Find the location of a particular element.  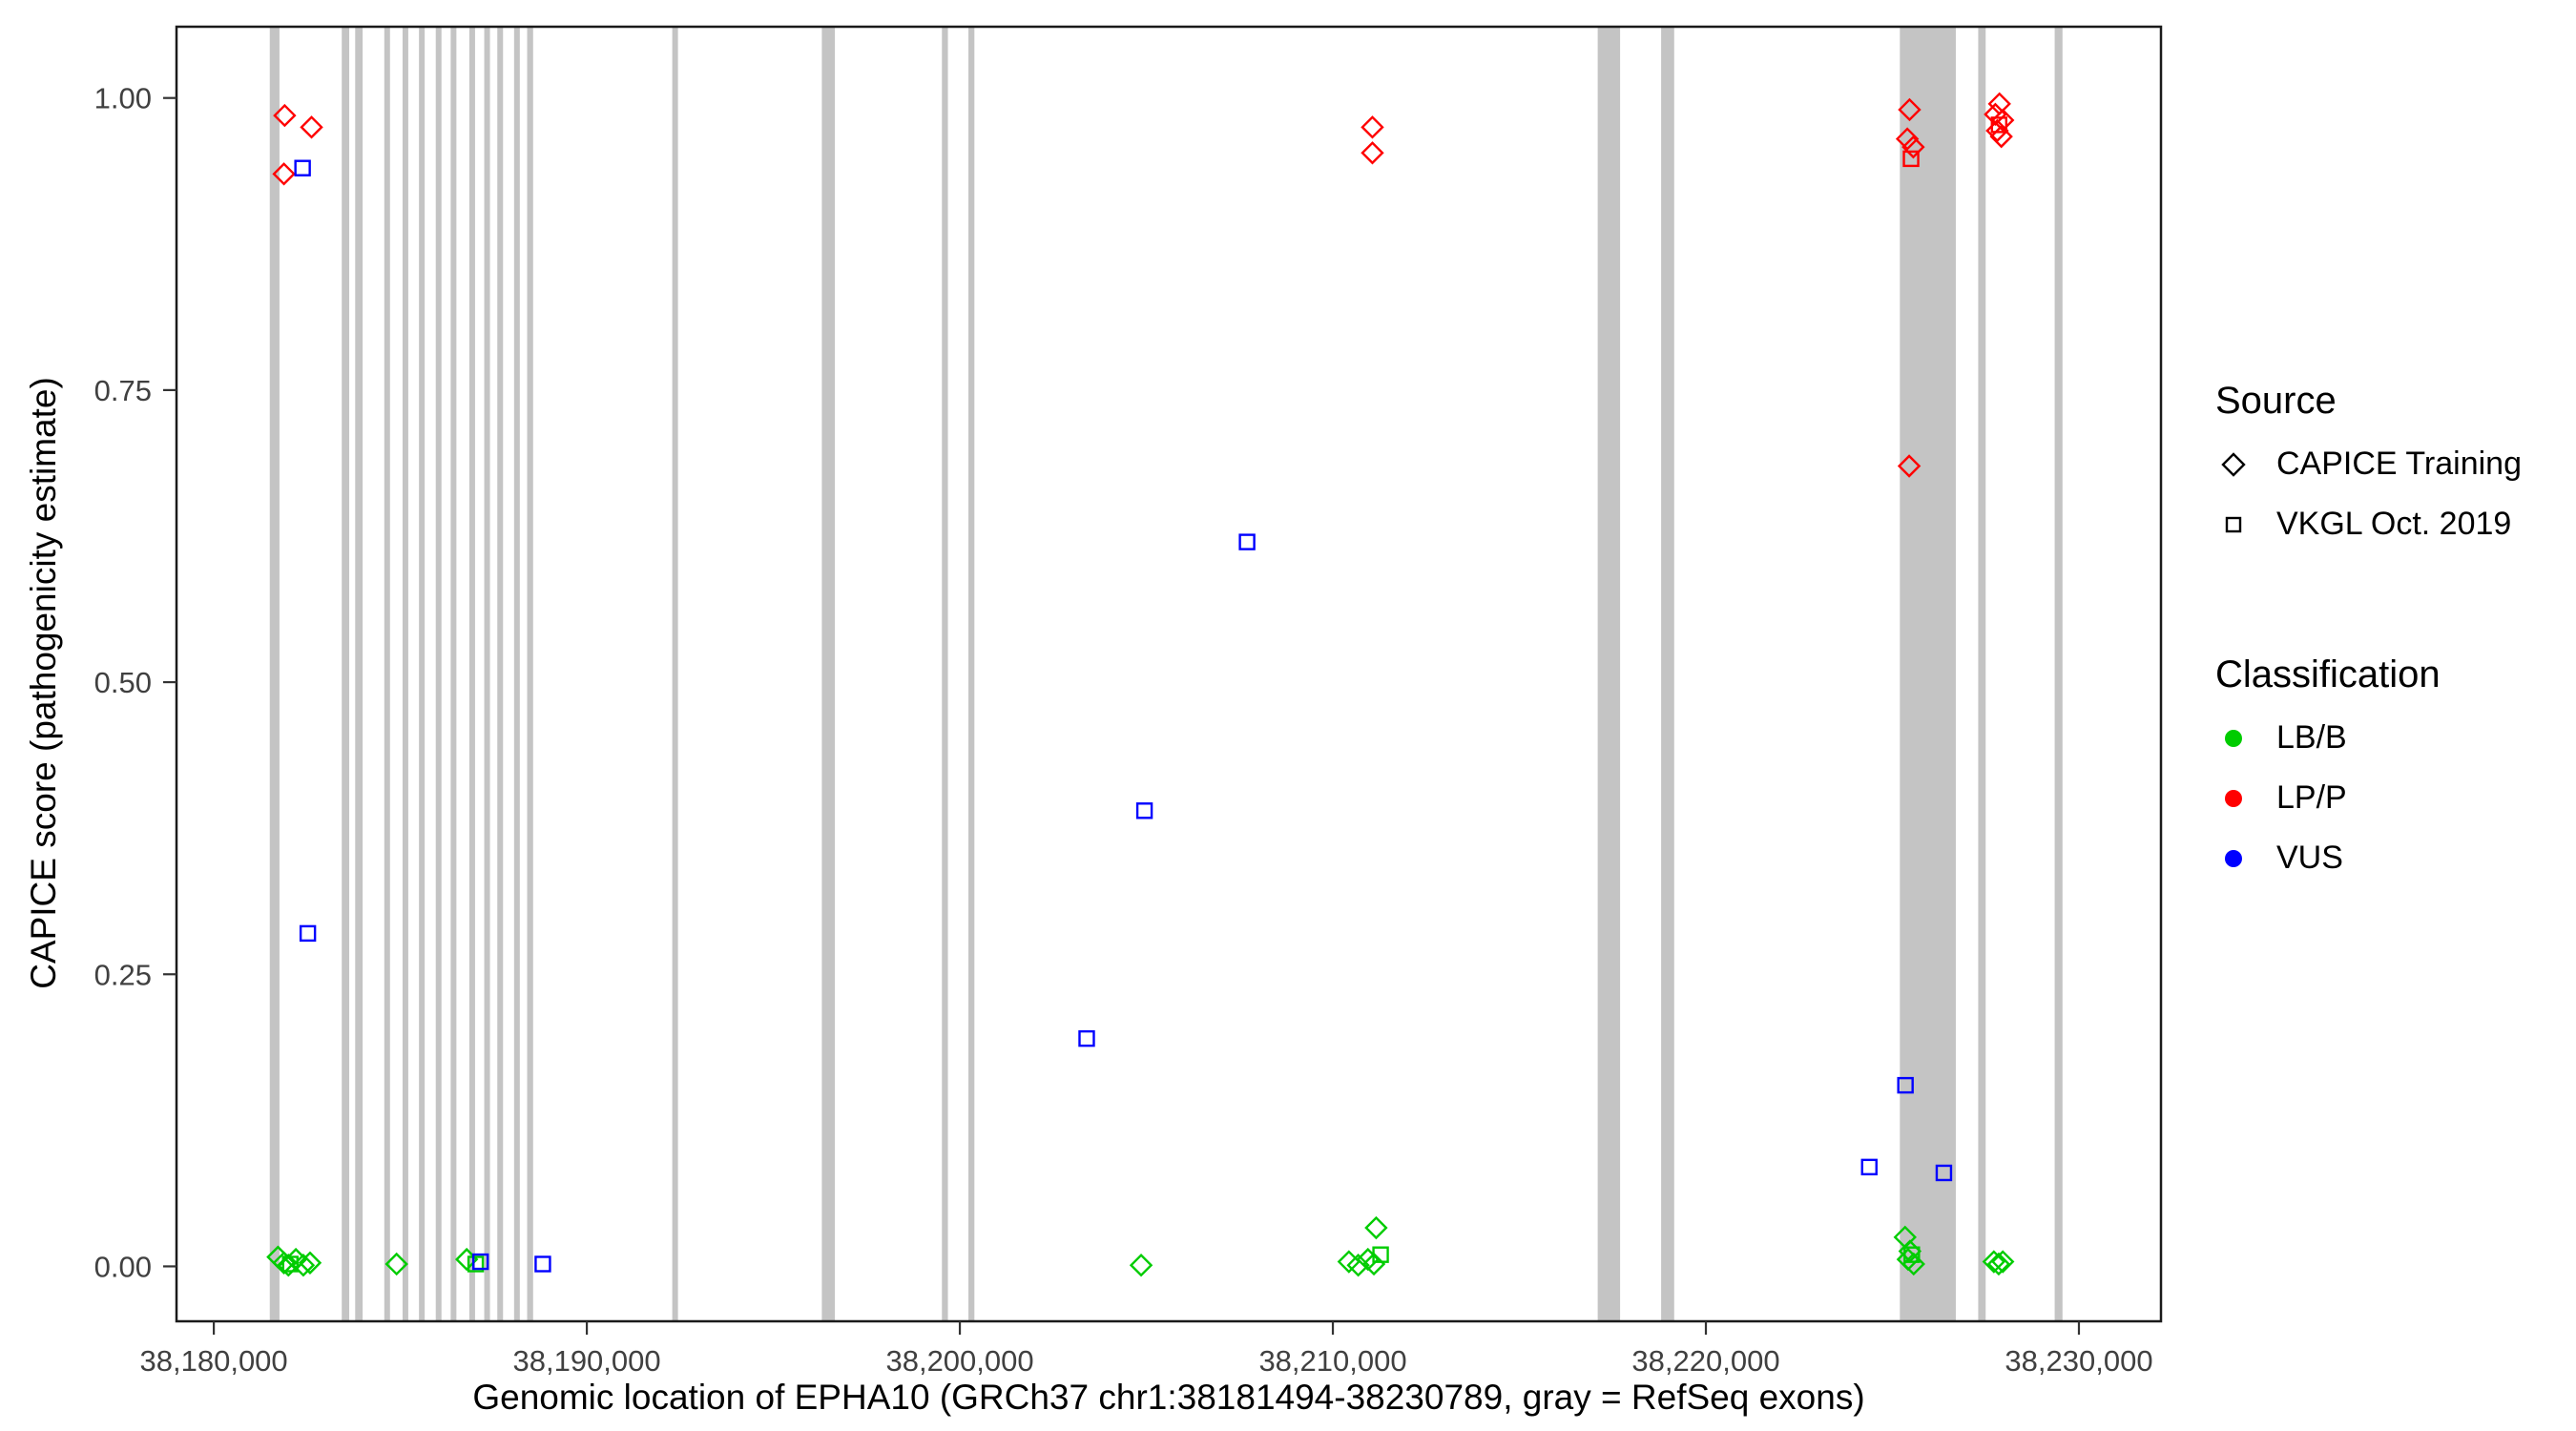

legend-label-lbb: LB/B is located at coordinates (2311, 737).